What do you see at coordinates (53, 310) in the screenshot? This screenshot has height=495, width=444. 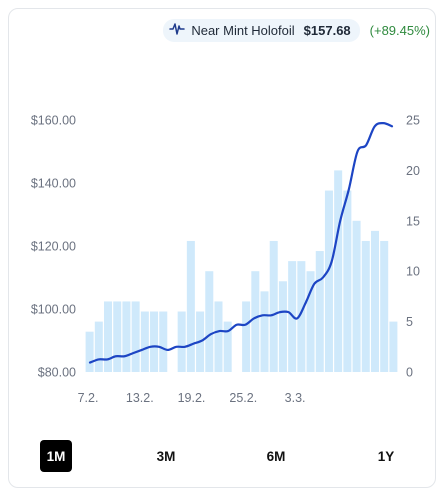 I see `left-axis-tick-label: $100.00` at bounding box center [53, 310].